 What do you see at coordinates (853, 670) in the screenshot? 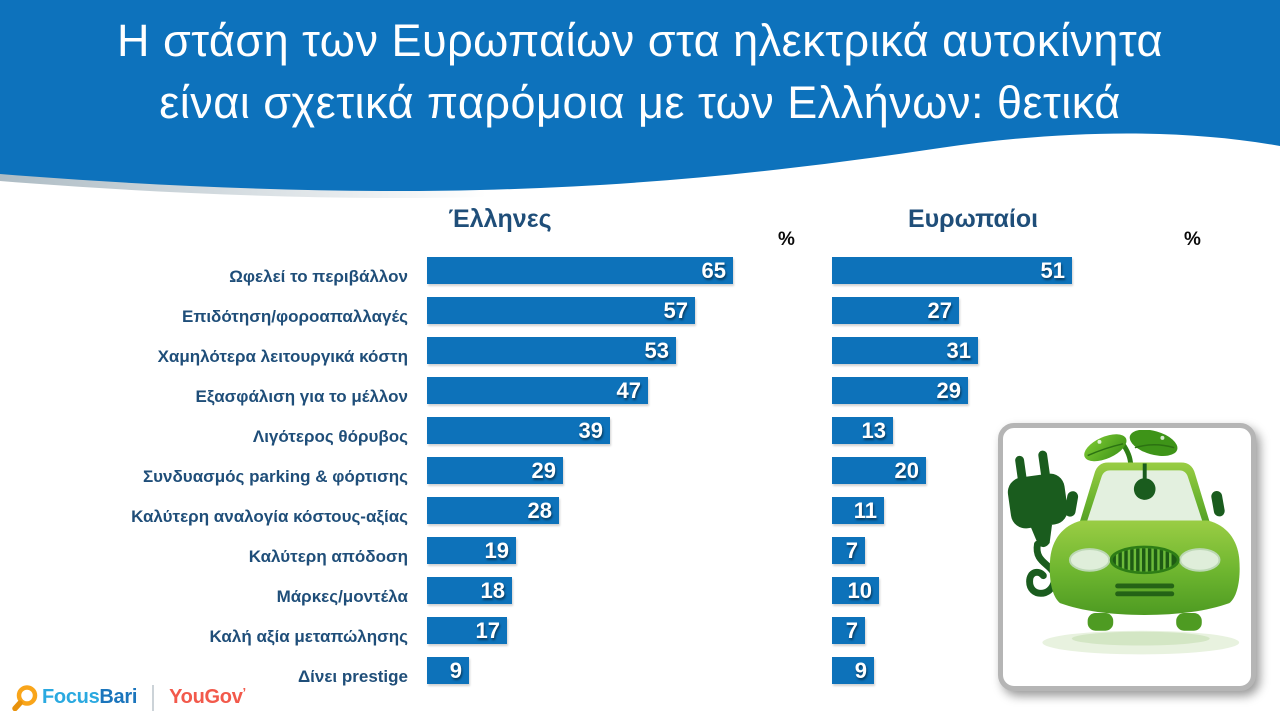
I see `bar-Ευρωπαίοι-10: 9` at bounding box center [853, 670].